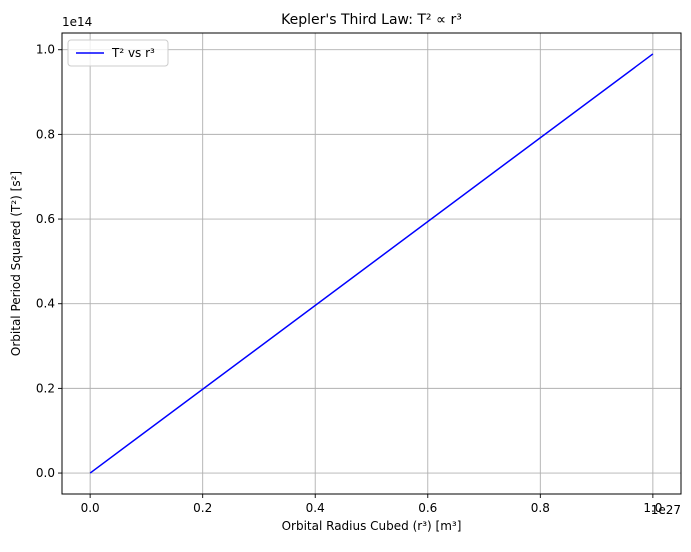 The image size is (691, 552). What do you see at coordinates (45, 50) in the screenshot?
I see `y-tick-label: 1.0` at bounding box center [45, 50].